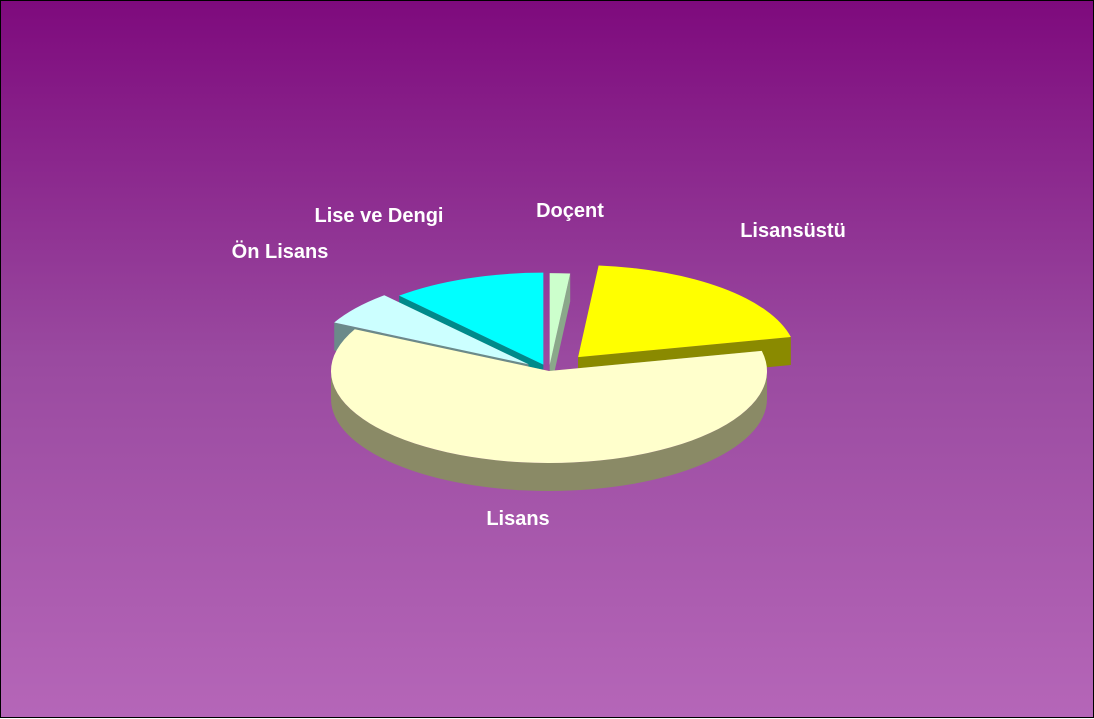 The height and width of the screenshot is (719, 1094). Describe the element at coordinates (517, 519) in the screenshot. I see `slice-label-lisans: Lisans` at that location.